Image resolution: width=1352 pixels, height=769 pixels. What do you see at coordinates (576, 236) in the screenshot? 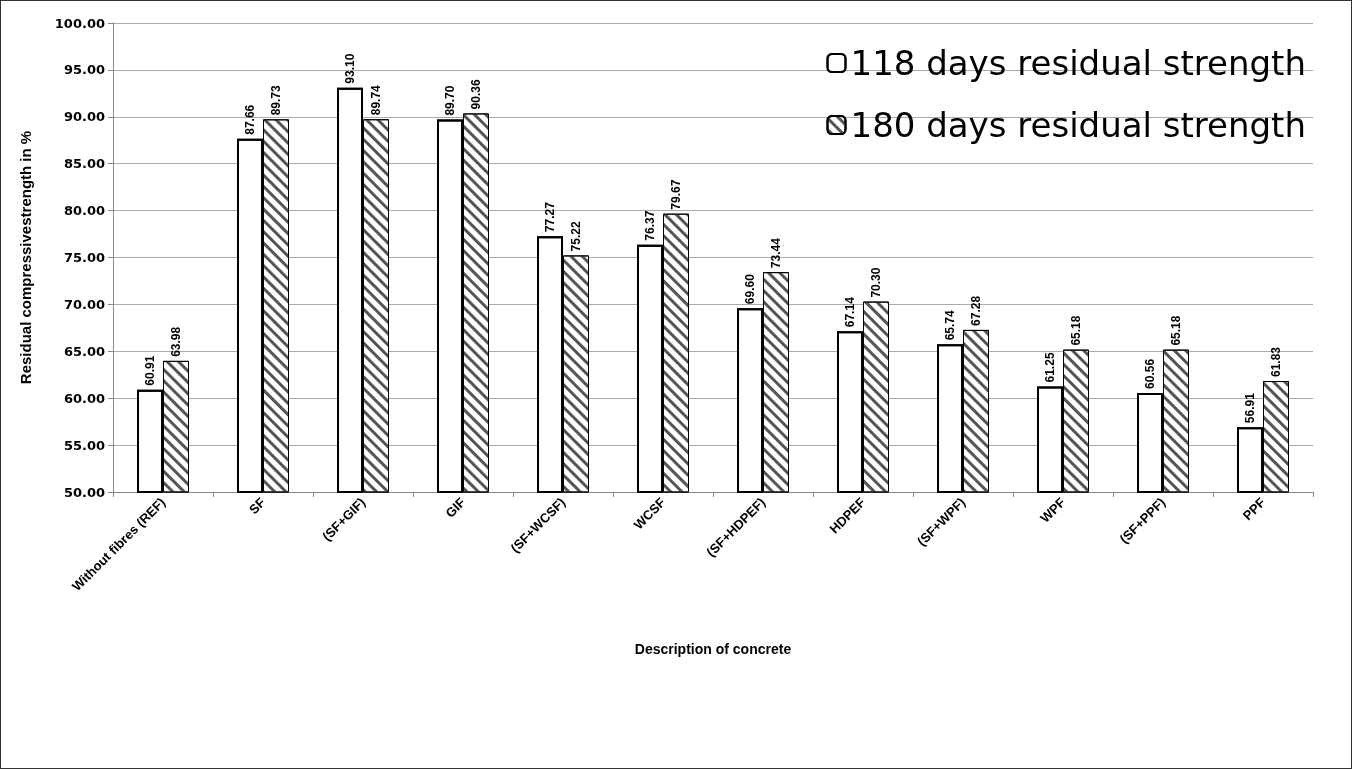
I see `data-label: 75.22` at bounding box center [576, 236].